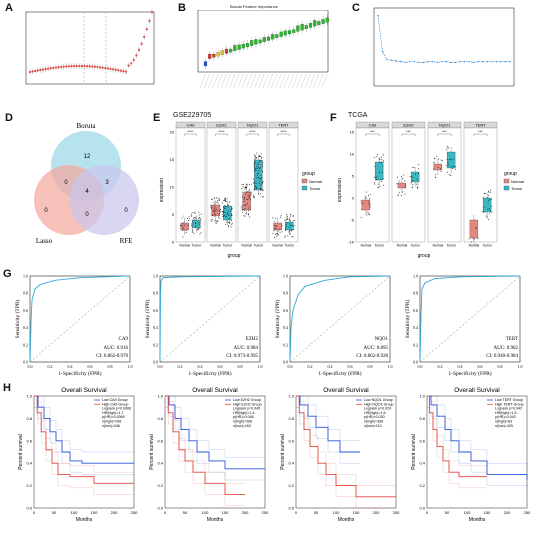  I want to click on km-high-ci-upper, so click(457, 430).